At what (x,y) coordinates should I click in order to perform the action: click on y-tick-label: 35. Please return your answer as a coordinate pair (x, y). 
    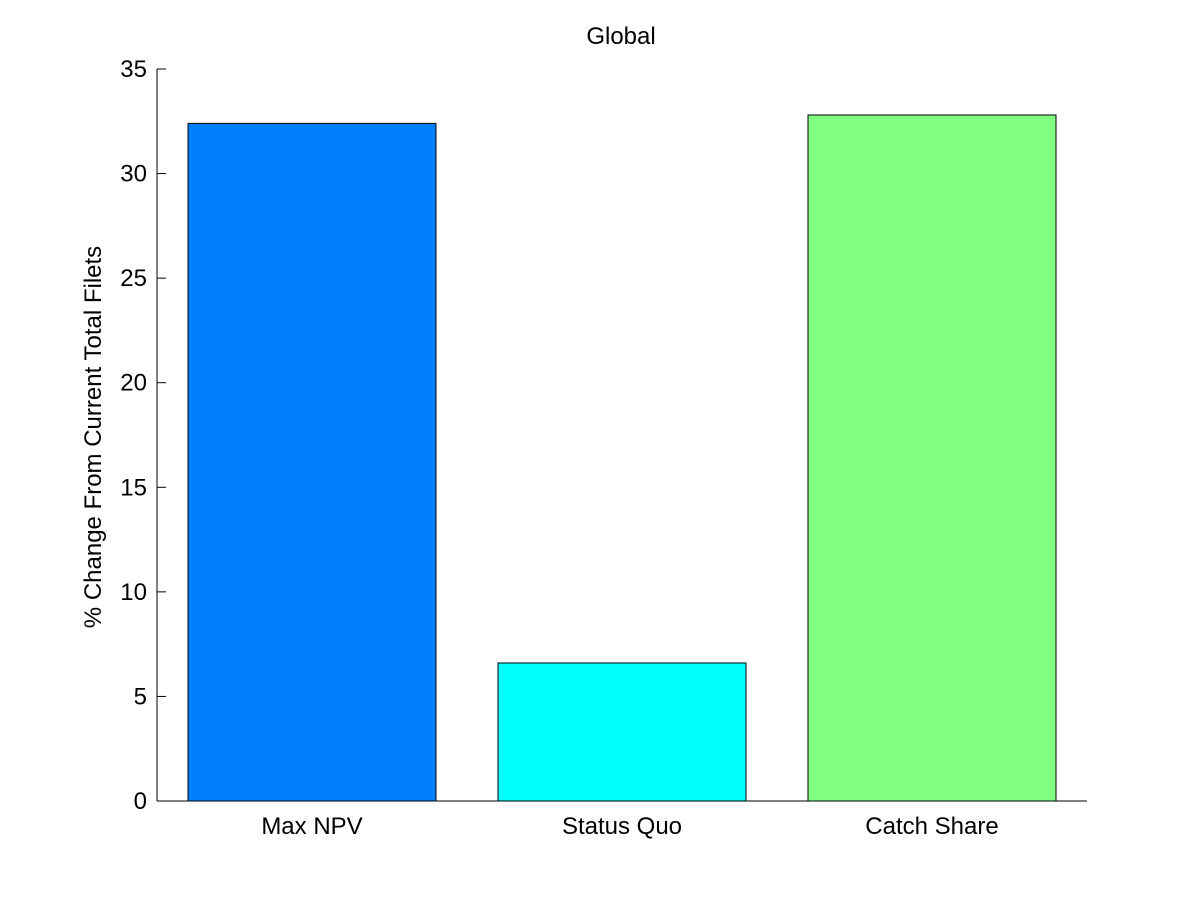
    Looking at the image, I should click on (133, 69).